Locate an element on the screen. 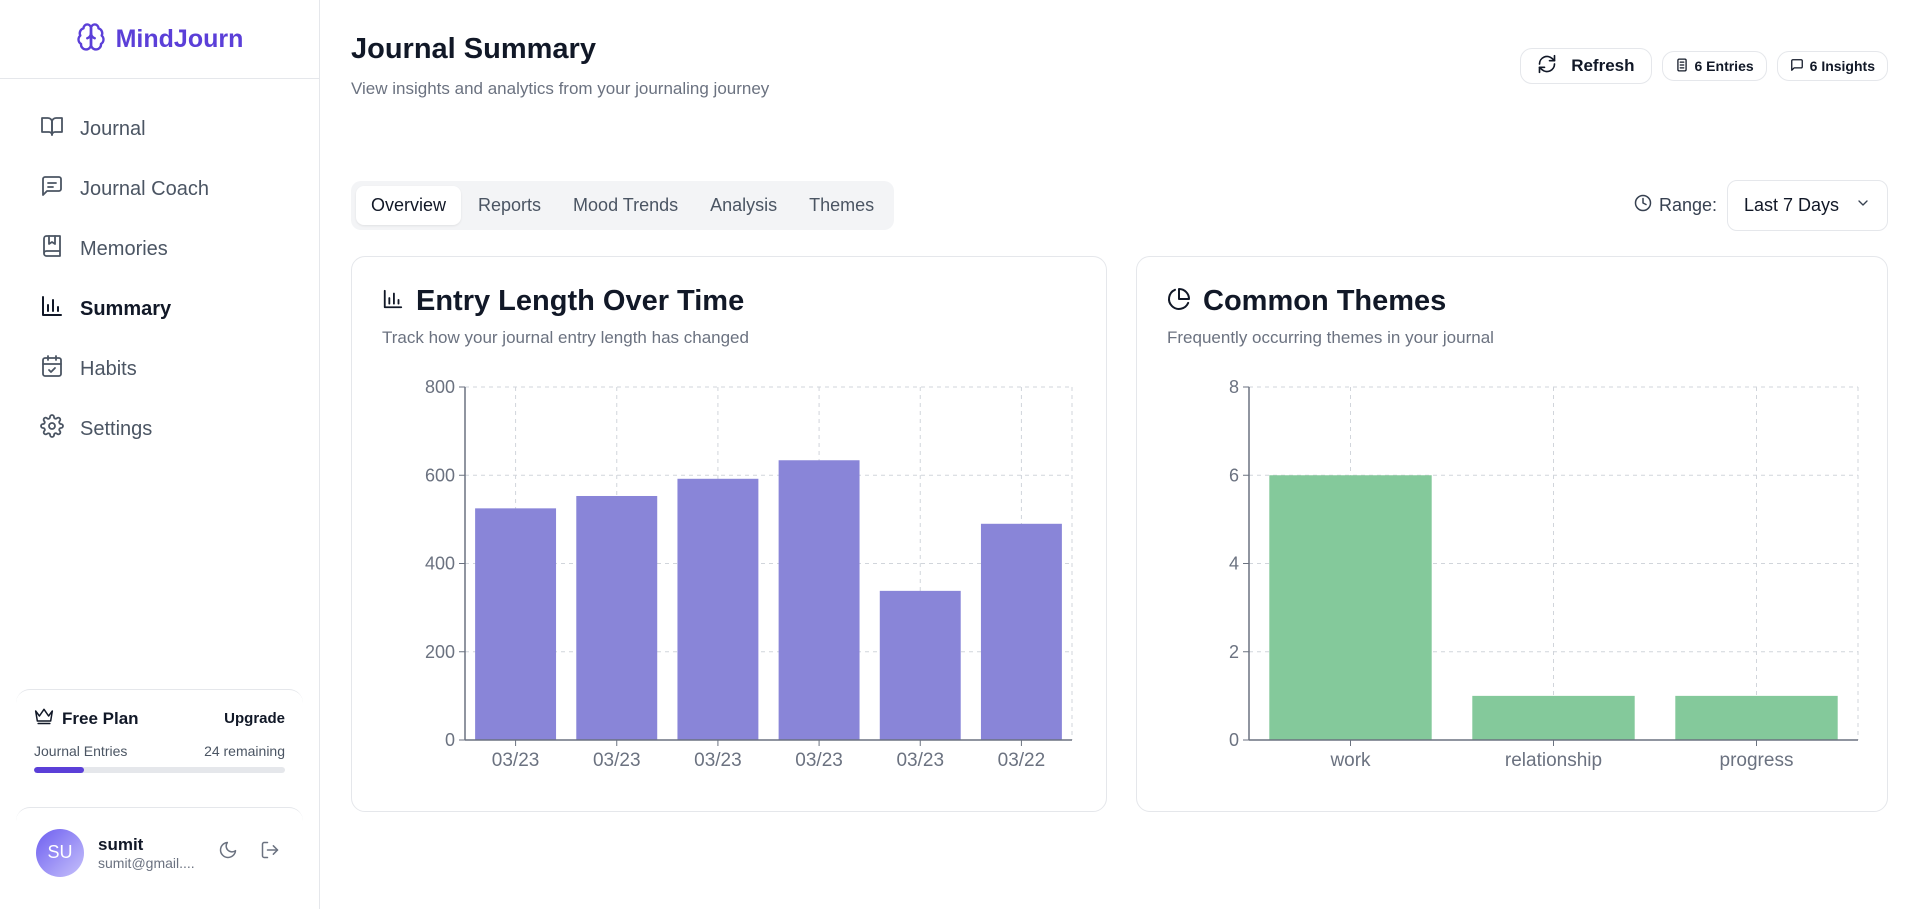 This screenshot has width=1919, height=909. refresh-button: Refresh is located at coordinates (1586, 66).